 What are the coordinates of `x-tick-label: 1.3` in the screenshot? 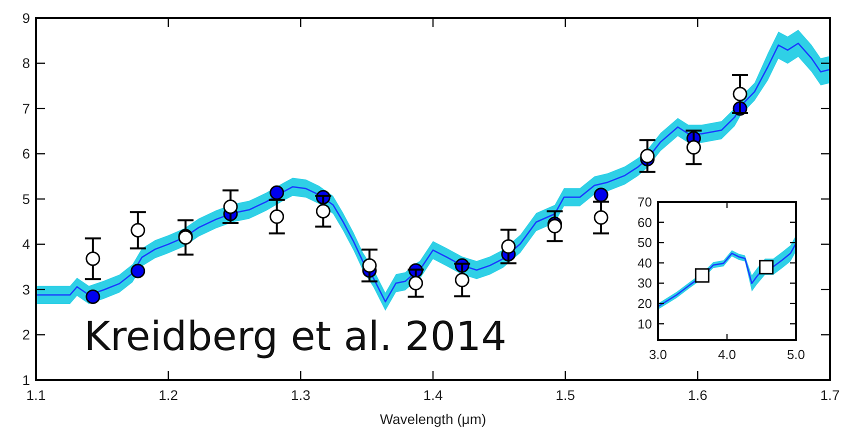 It's located at (300, 395).